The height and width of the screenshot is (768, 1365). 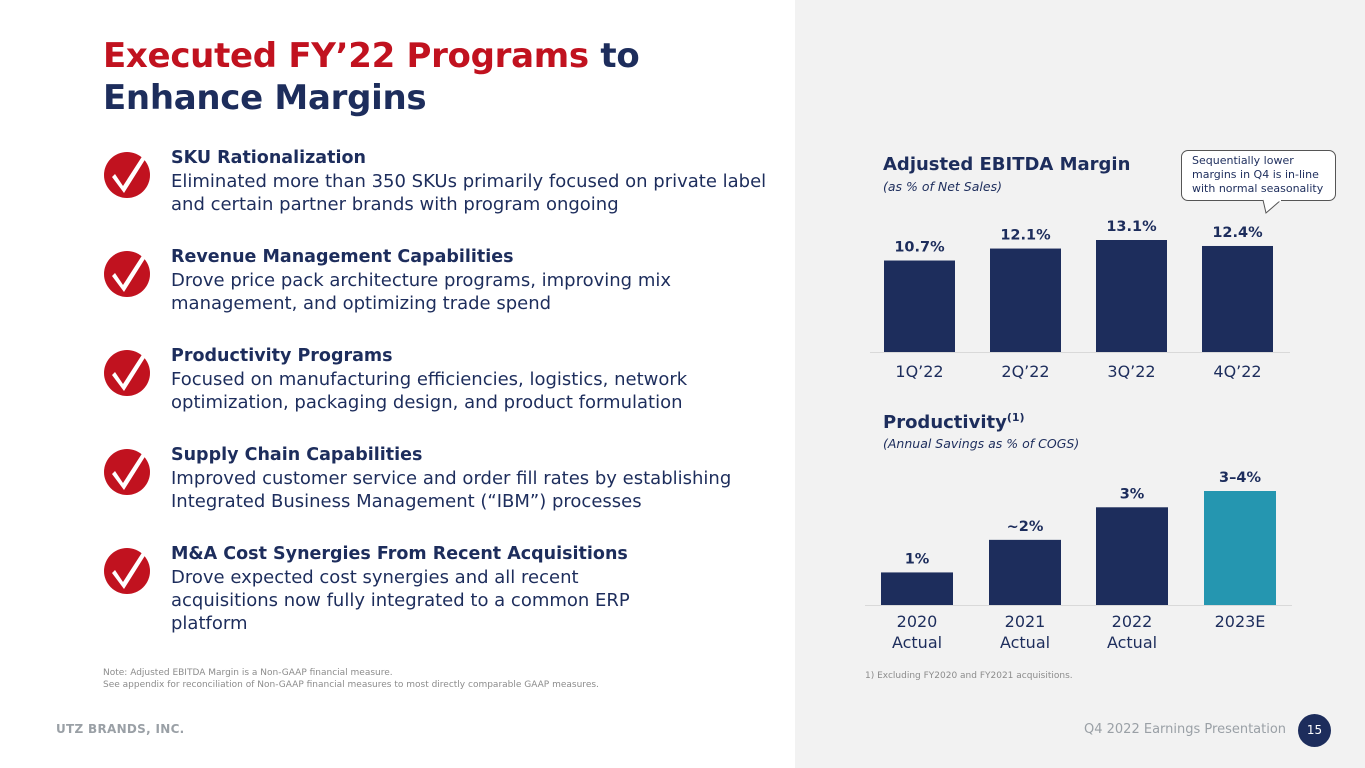 I want to click on item-title: Revenue Management Capabilities, so click(x=342, y=257).